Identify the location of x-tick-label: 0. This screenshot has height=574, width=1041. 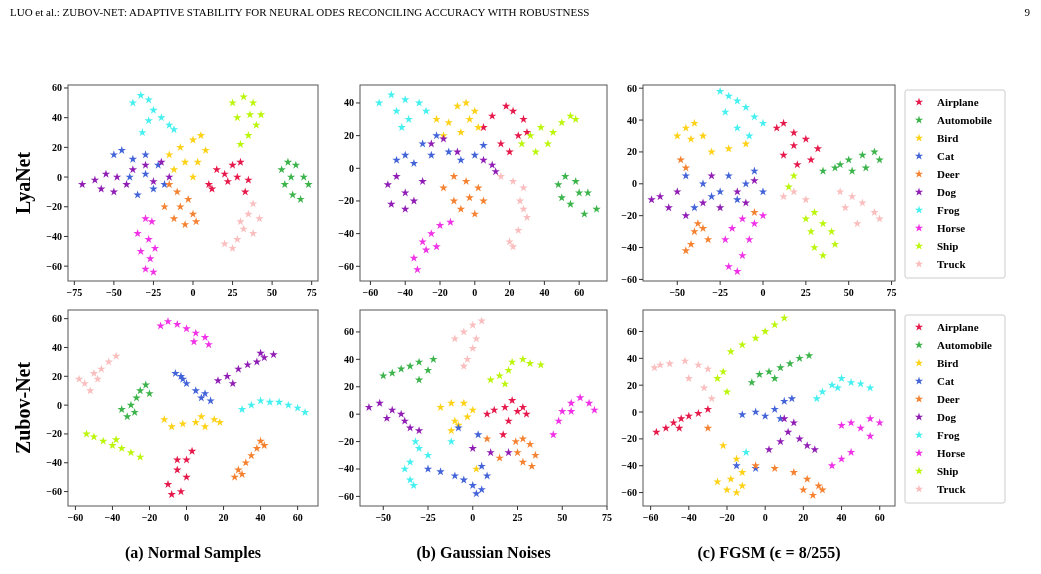
(475, 292).